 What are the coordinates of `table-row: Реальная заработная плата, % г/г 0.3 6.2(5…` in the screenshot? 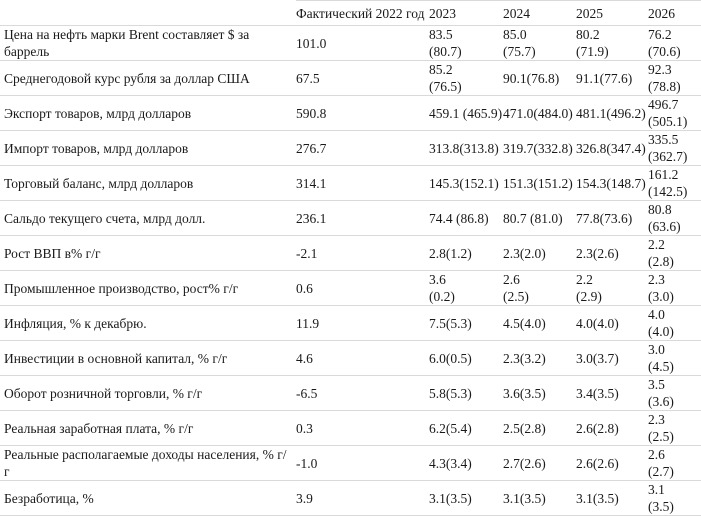 It's located at (350, 428).